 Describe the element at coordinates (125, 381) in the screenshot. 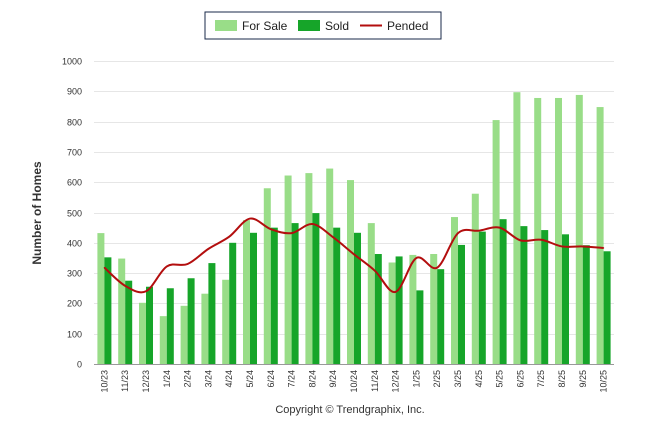

I see `x-tick-label: 11/23` at that location.